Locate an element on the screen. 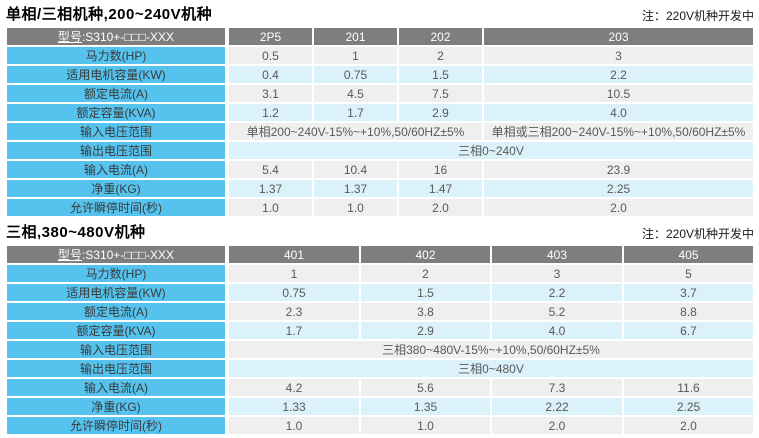 This screenshot has height=438, width=759. column-header: 2P5 is located at coordinates (270, 36).